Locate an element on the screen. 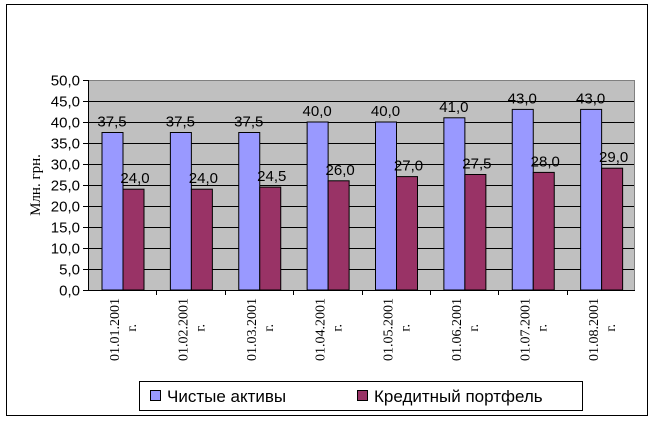  x-tick-label-date: 01.07.2001 is located at coordinates (525, 329).